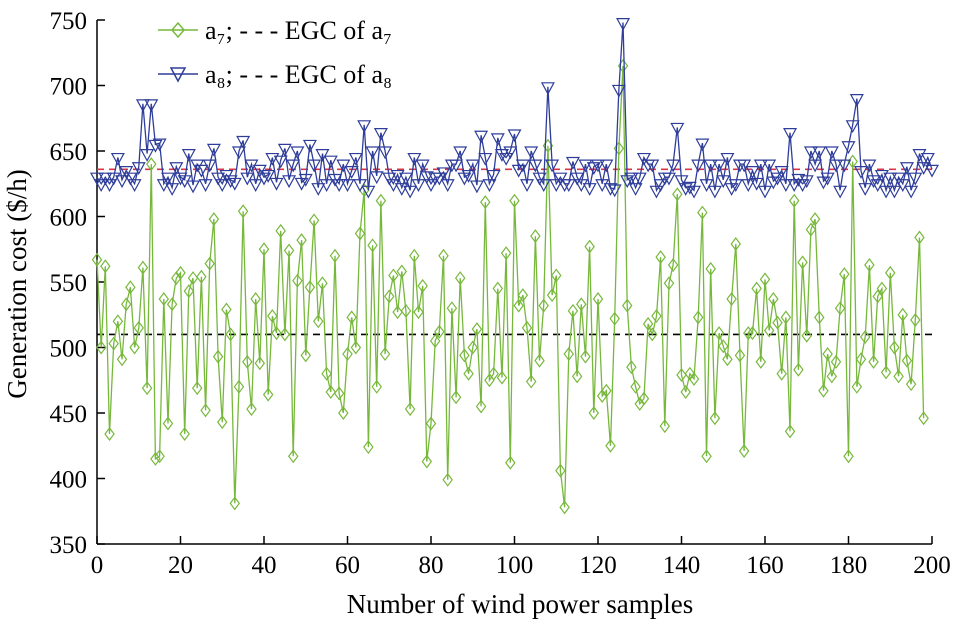 The width and height of the screenshot is (956, 625). Describe the element at coordinates (178, 75) in the screenshot. I see `legend-a8-marker` at that location.